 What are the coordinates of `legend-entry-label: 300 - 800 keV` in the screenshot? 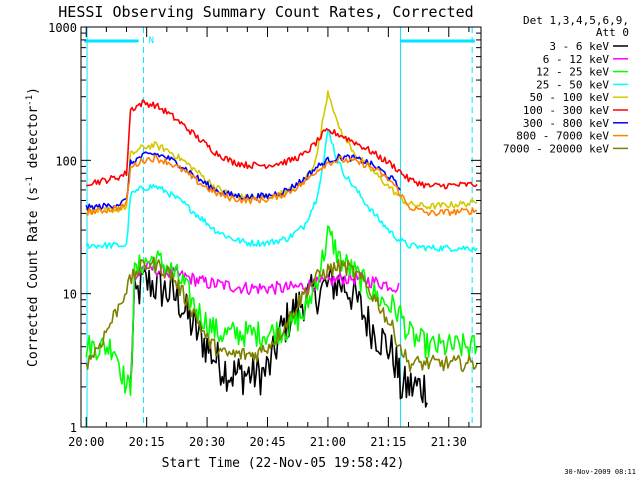 It's located at (566, 123).